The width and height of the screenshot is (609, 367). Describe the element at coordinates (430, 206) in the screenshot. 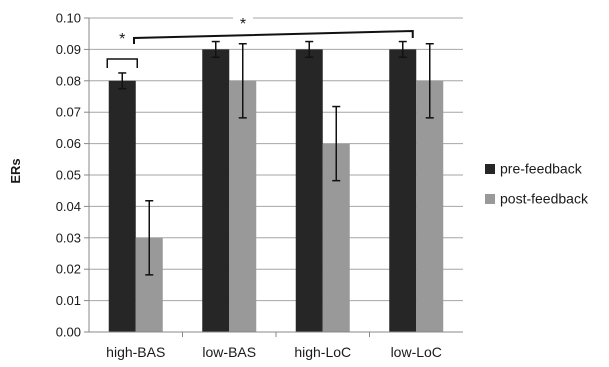

I see `bar-post-feedback-low-LoC` at that location.